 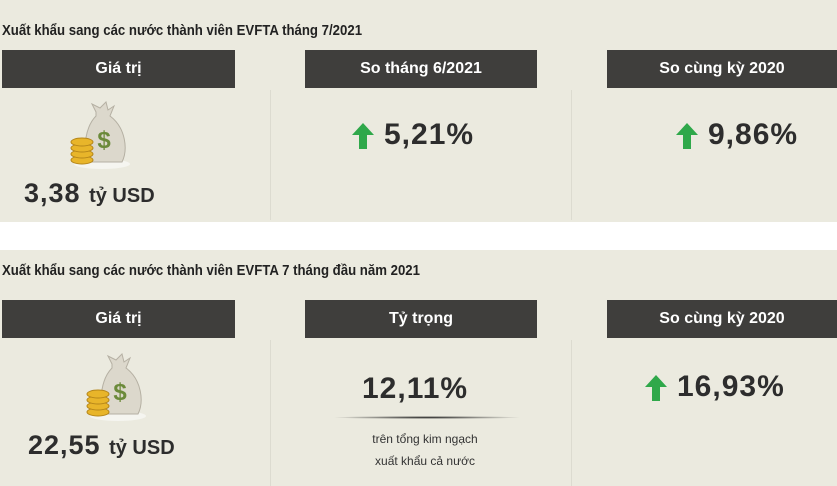 I want to click on yoy-change: 9,86%, so click(x=737, y=135).